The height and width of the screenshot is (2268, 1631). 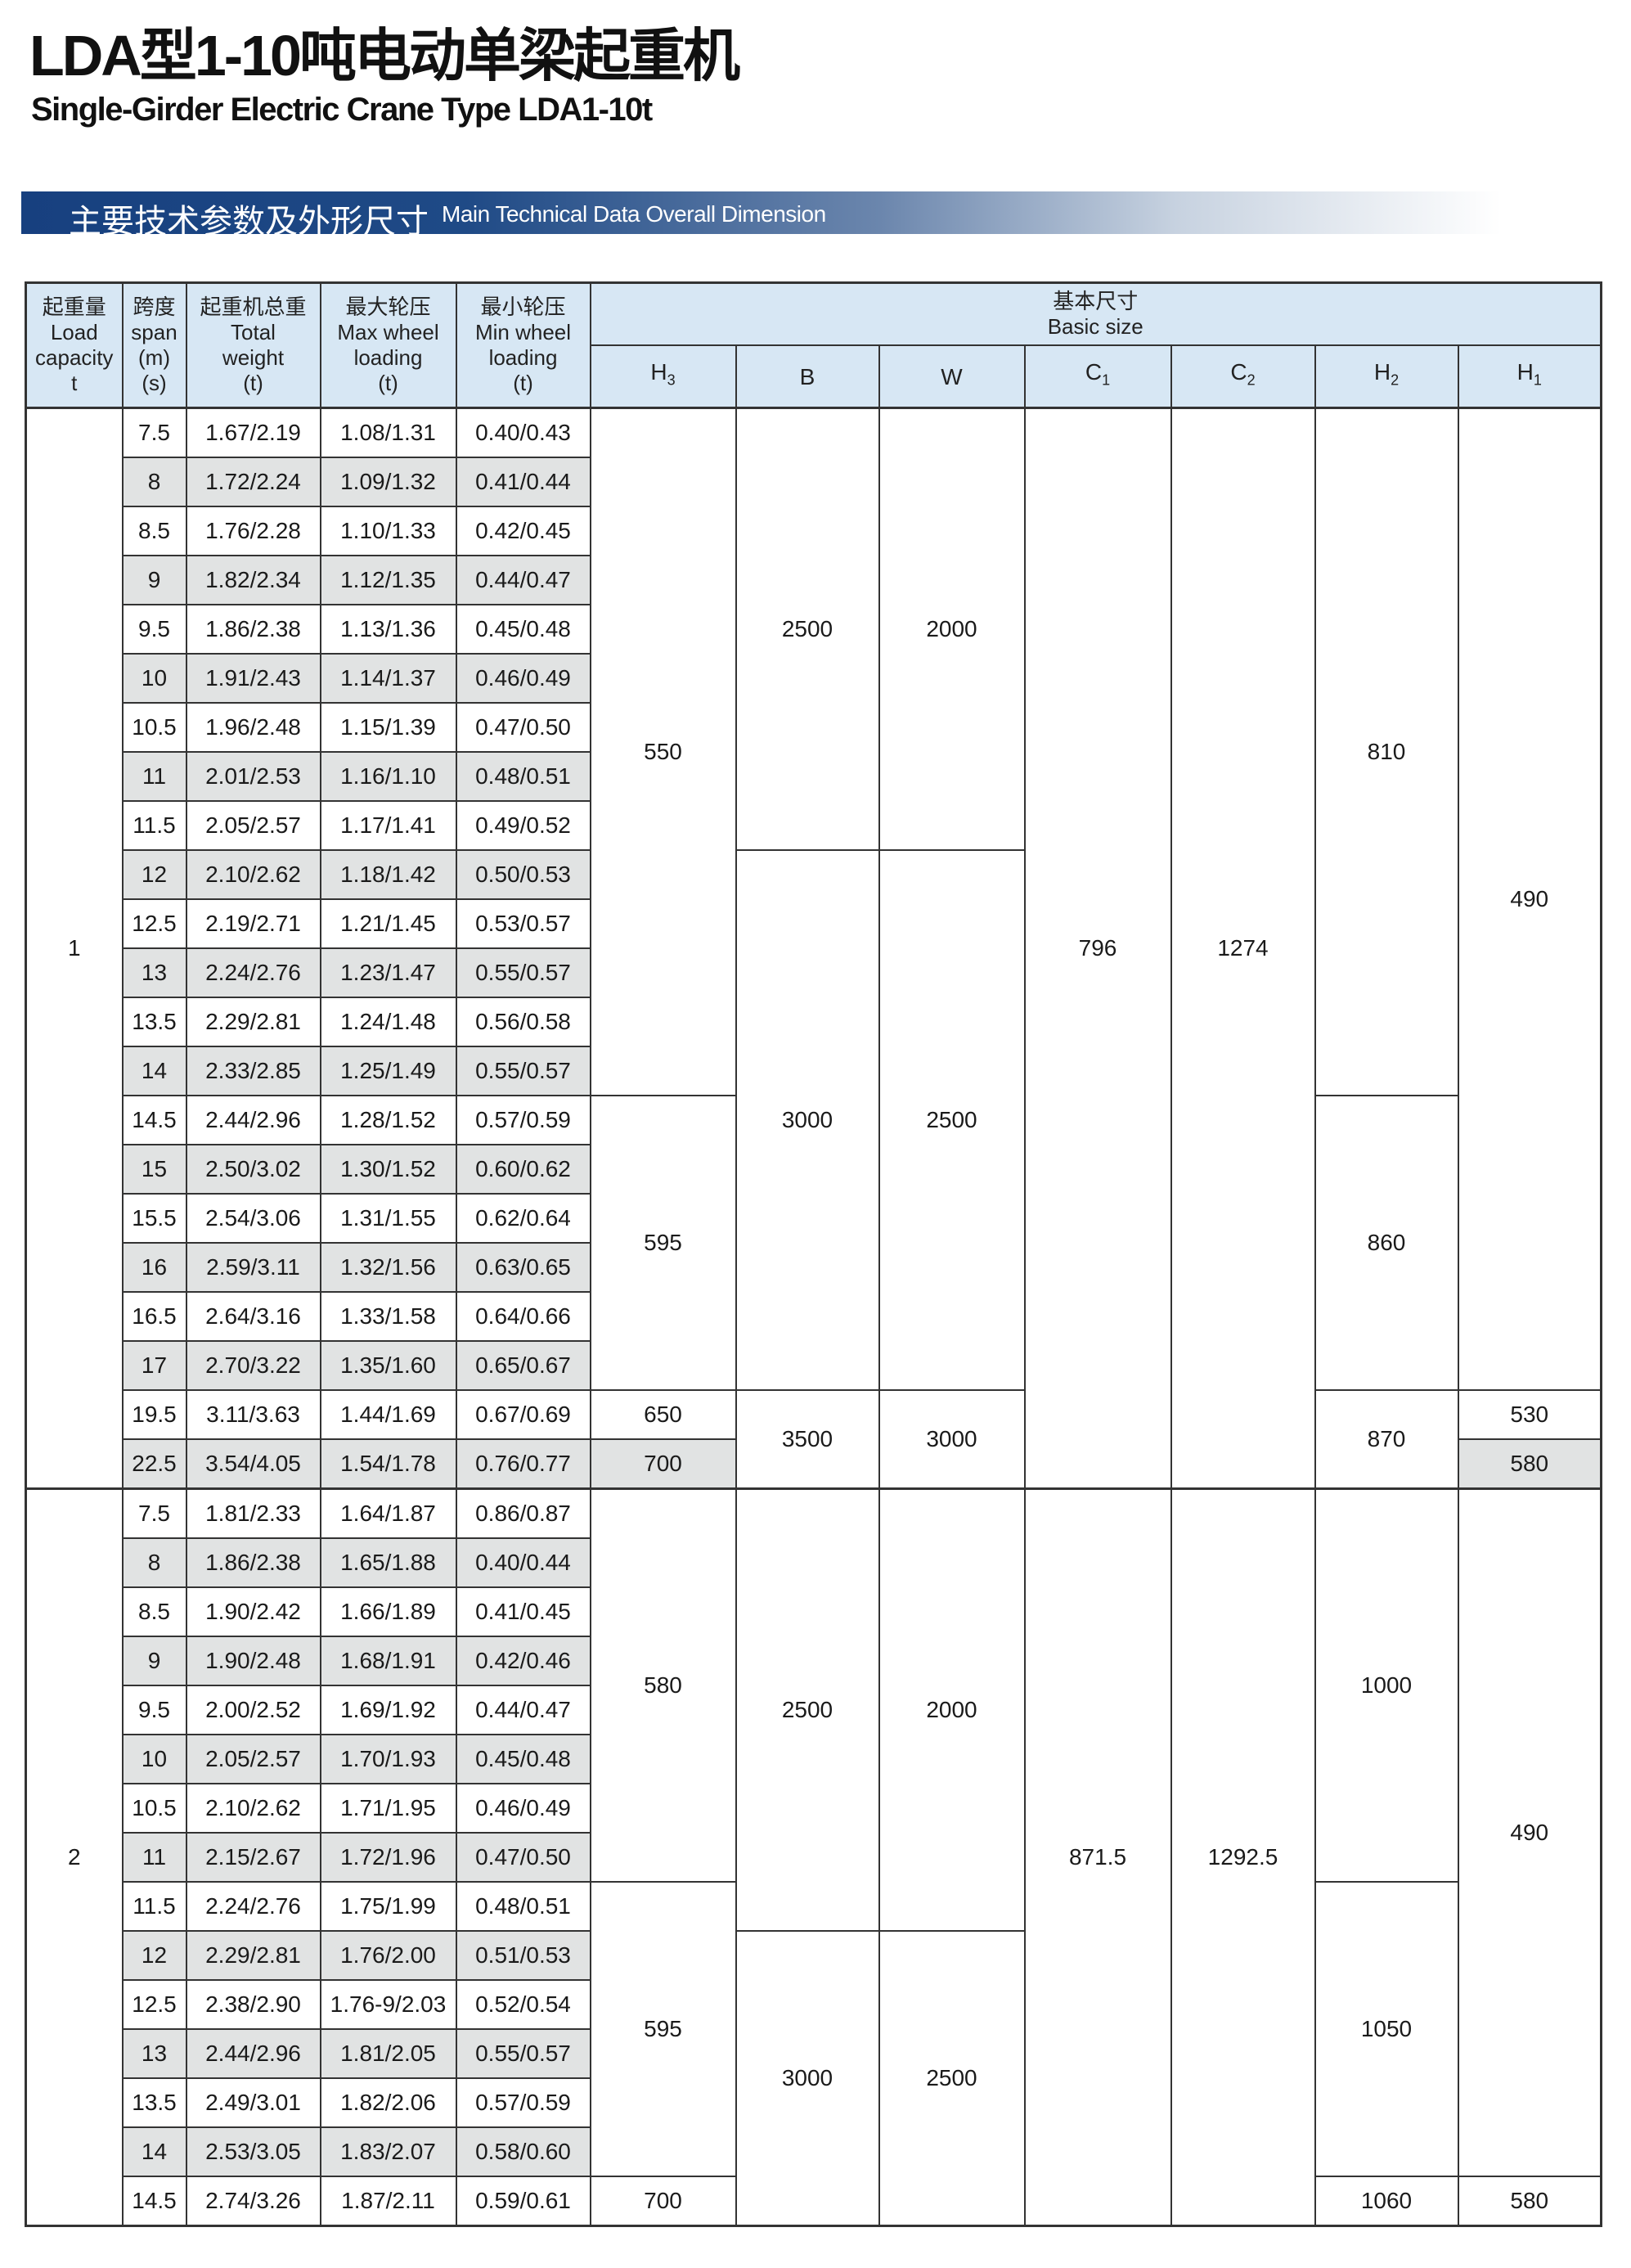 What do you see at coordinates (388, 826) in the screenshot?
I see `max-wheel-loading-cell: 1.17/1.41` at bounding box center [388, 826].